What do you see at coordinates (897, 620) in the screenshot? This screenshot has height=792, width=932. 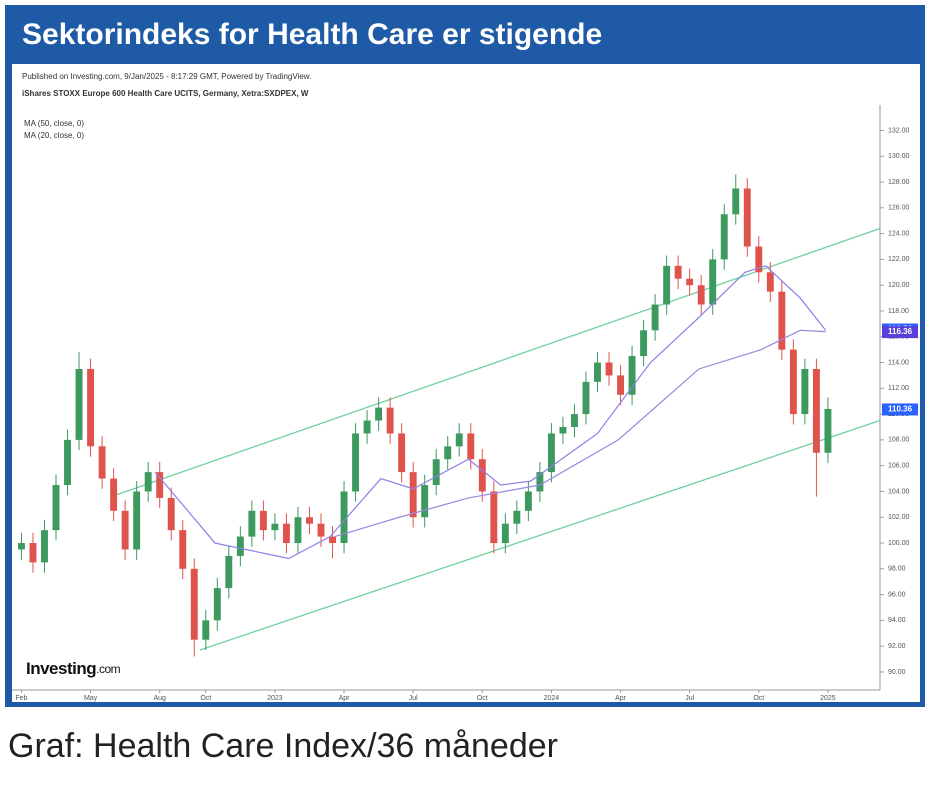 I see `y-tick-label: 94.00` at bounding box center [897, 620].